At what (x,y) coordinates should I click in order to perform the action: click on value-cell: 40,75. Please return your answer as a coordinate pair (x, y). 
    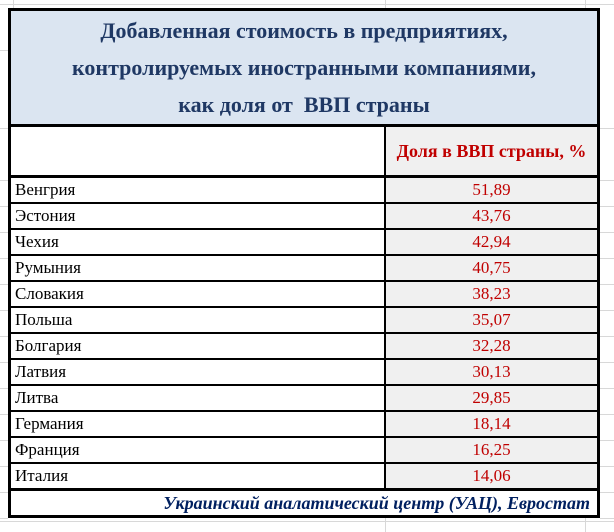
    Looking at the image, I should click on (491, 268).